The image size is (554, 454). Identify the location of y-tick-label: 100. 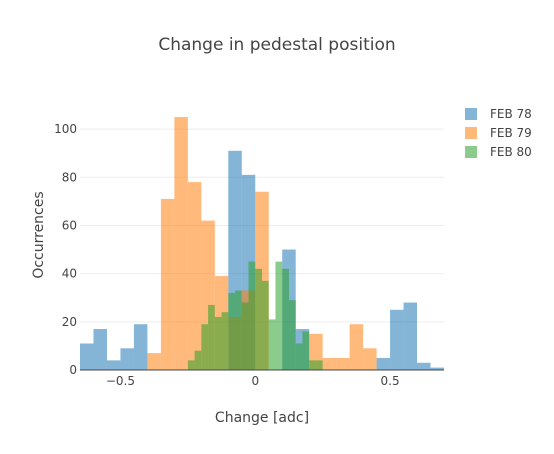
(65, 129).